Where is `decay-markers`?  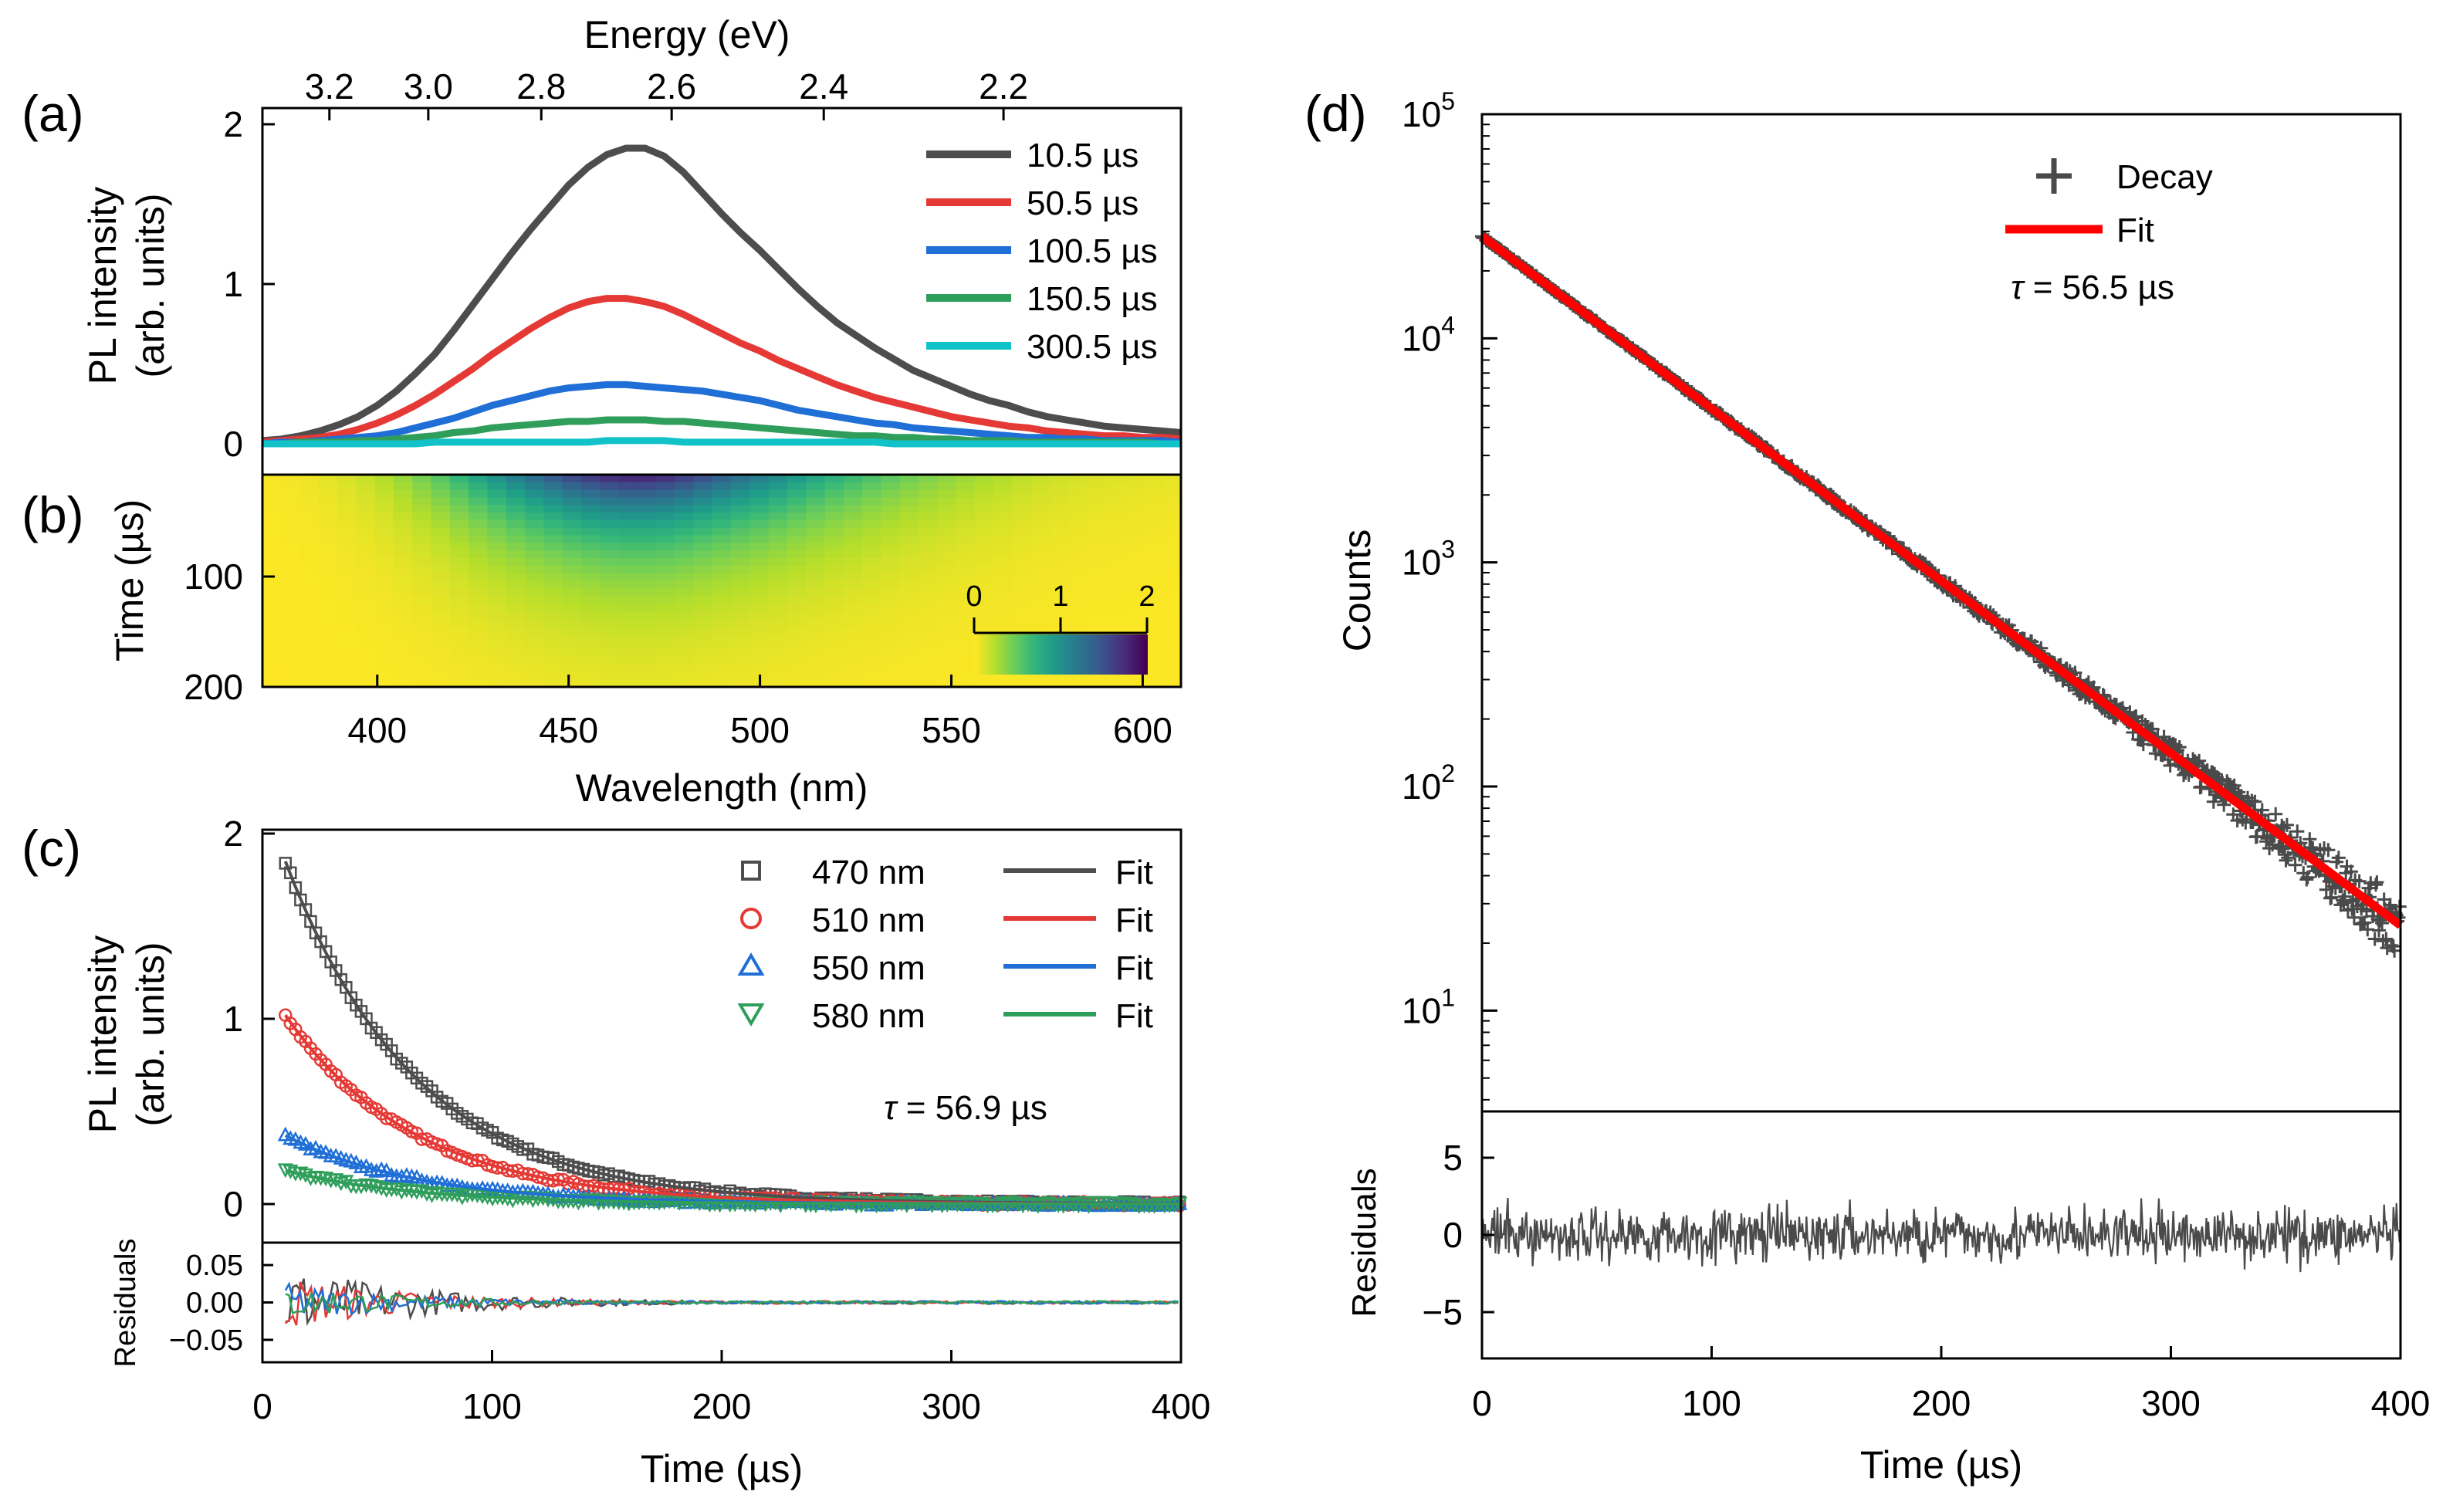 decay-markers is located at coordinates (732, 1035).